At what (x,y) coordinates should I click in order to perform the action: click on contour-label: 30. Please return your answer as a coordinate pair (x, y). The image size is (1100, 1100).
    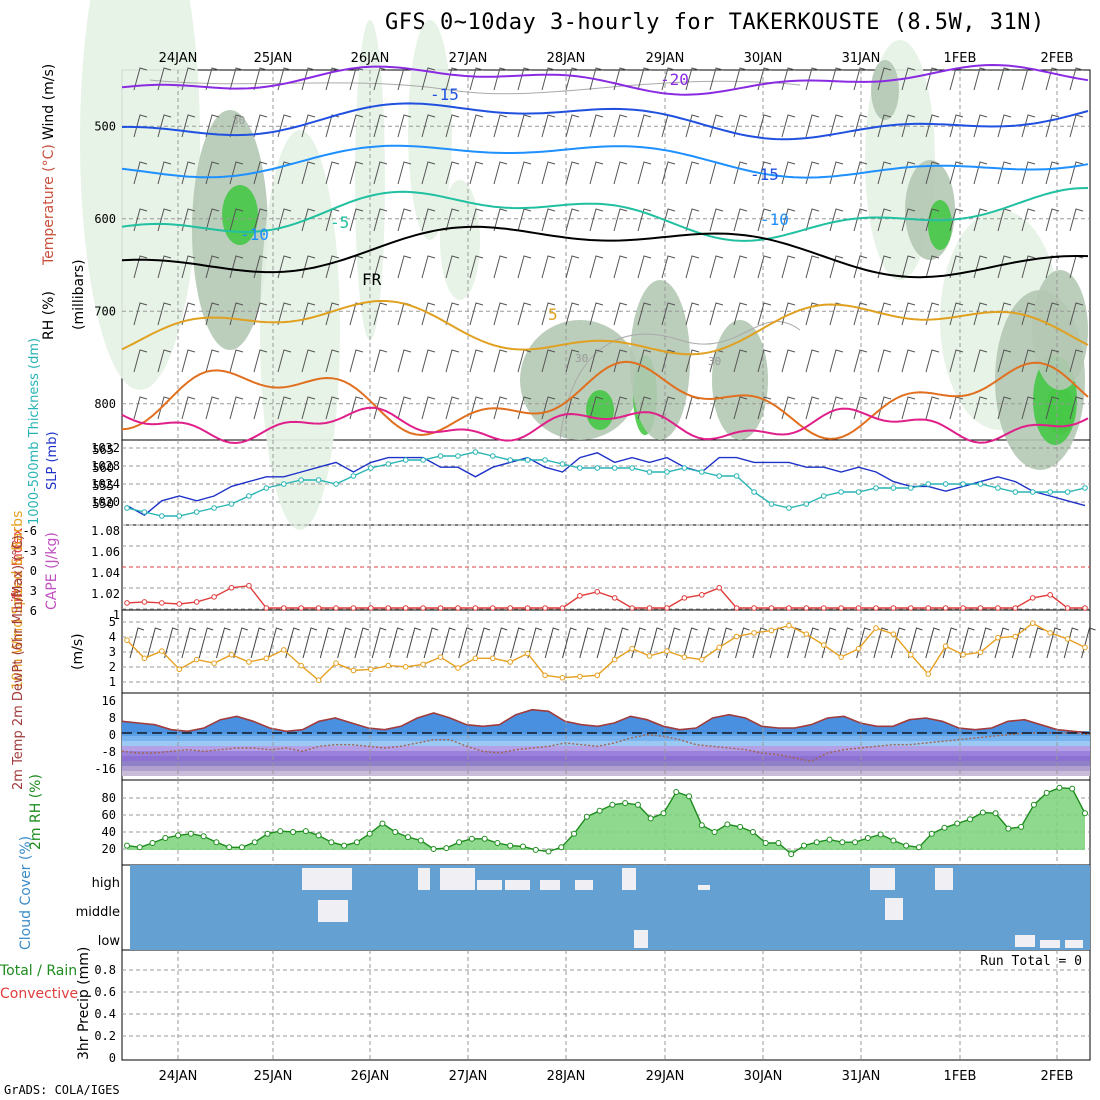
    Looking at the image, I should click on (714, 361).